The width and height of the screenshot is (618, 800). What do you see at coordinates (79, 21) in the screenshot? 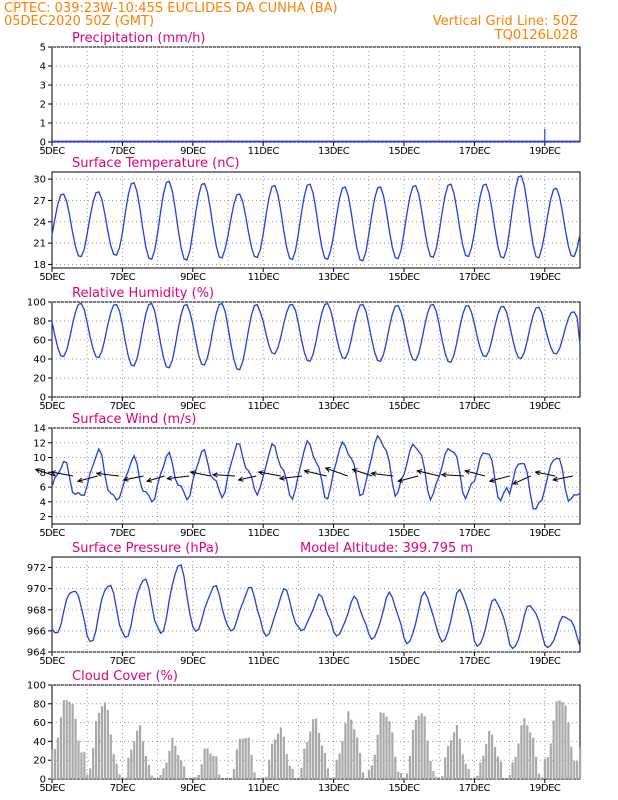
I see `run-date: 05DEC2020 50Z (GMT)` at bounding box center [79, 21].